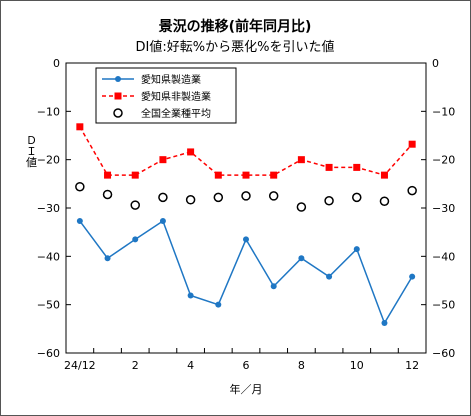 This screenshot has height=416, width=471. What do you see at coordinates (235, 47) in the screenshot?
I see `chart-subtitle: DI値:好転%から悪化%を引いた値` at bounding box center [235, 47].